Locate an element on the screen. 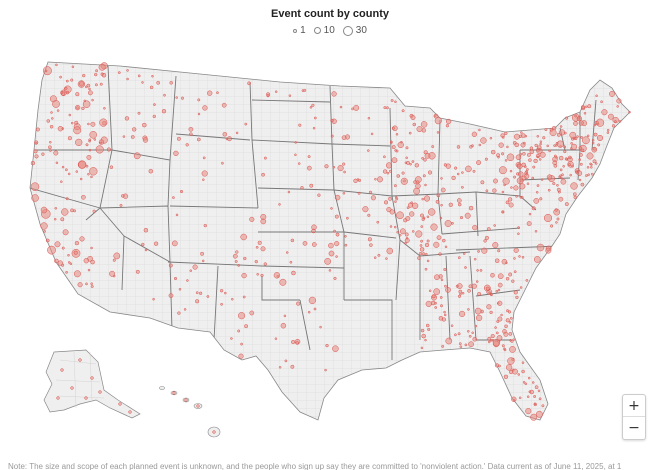 This screenshot has width=660, height=470. size-legend: 1 10 30 is located at coordinates (330, 30).